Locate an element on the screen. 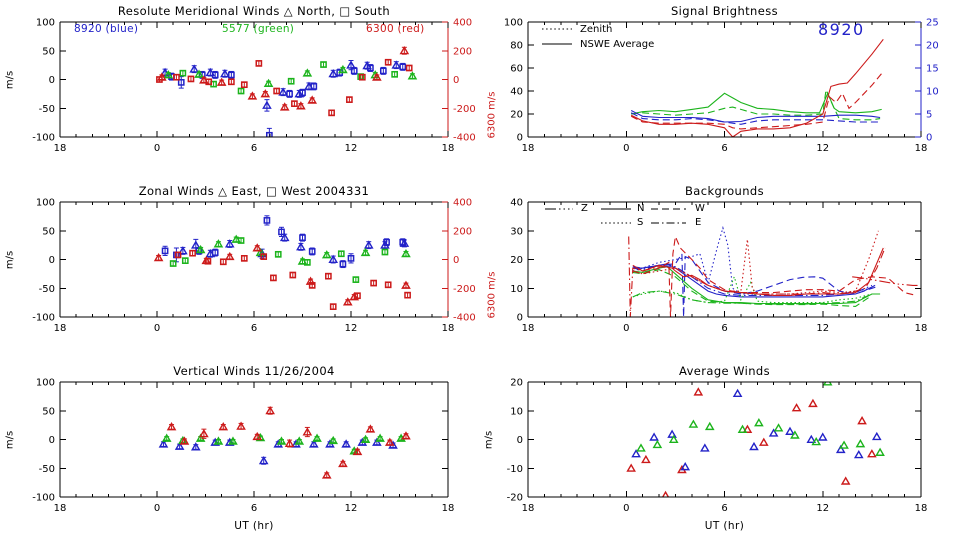 This screenshot has width=960, height=540. svg-text: 25 is located at coordinates (932, 23).